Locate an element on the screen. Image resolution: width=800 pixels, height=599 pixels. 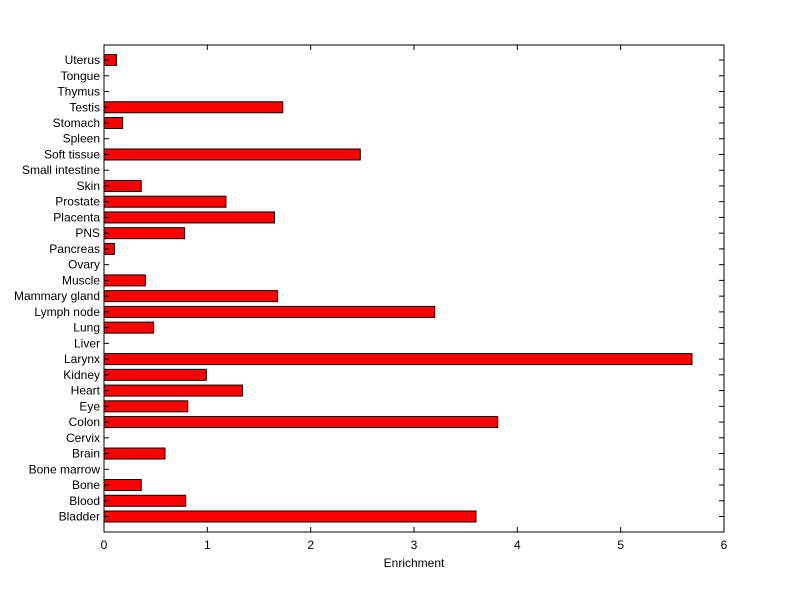
x-tick-label-1: 1 is located at coordinates (207, 545).